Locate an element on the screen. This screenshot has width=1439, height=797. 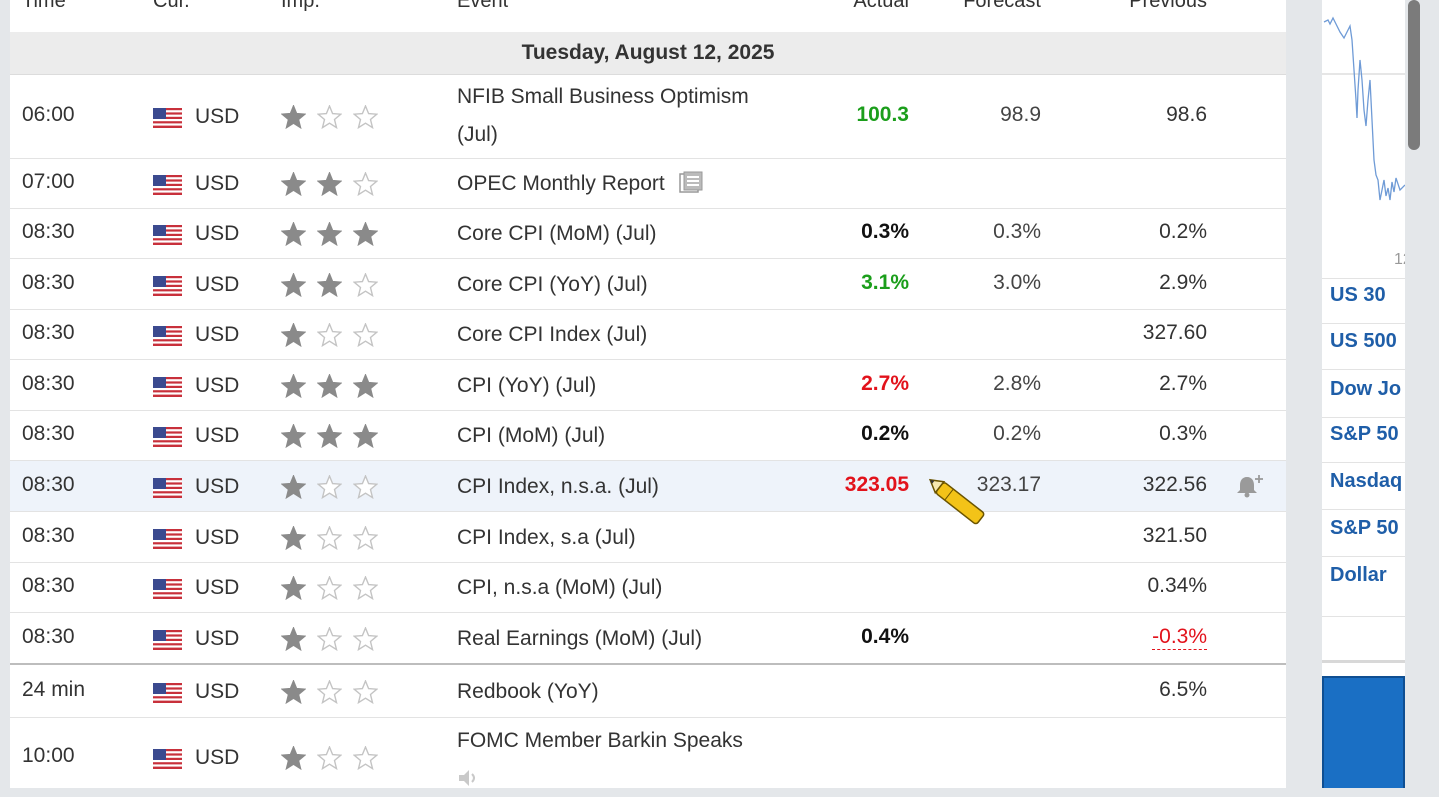
event-name: CPI (YoY) (Jul) is located at coordinates (667, 386).